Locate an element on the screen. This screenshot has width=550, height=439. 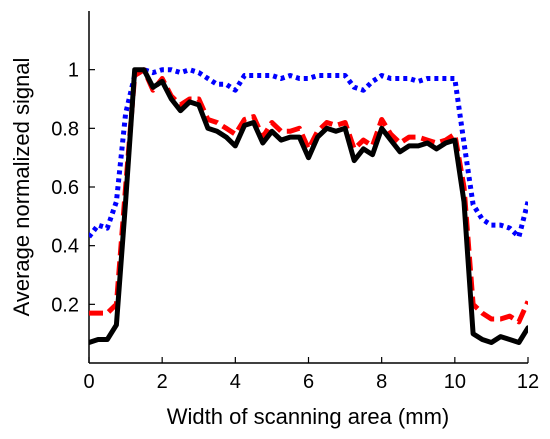
x-tick-label: 2 is located at coordinates (162, 382).